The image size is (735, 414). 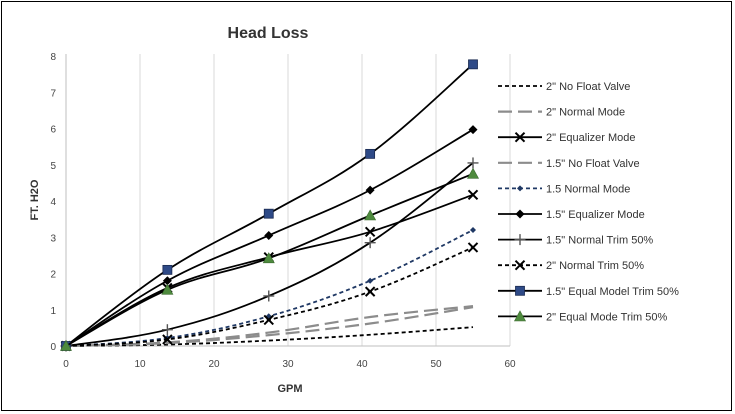 What do you see at coordinates (595, 215) in the screenshot?
I see `legend-label: 1.5" Equalizer Mode` at bounding box center [595, 215].